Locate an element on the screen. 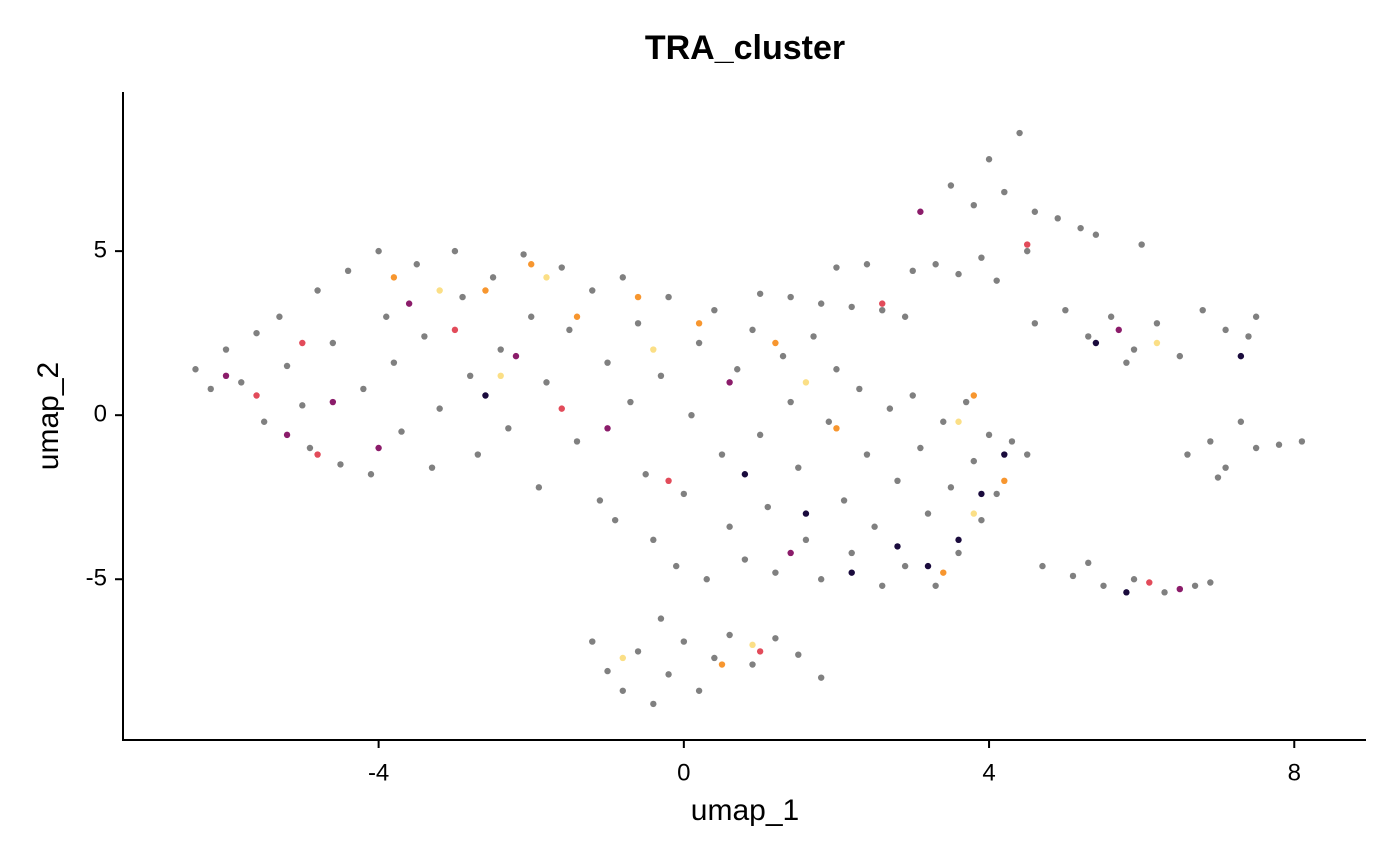 This screenshot has width=1400, height=865. y-tick-label: -5 is located at coordinates (96, 578).